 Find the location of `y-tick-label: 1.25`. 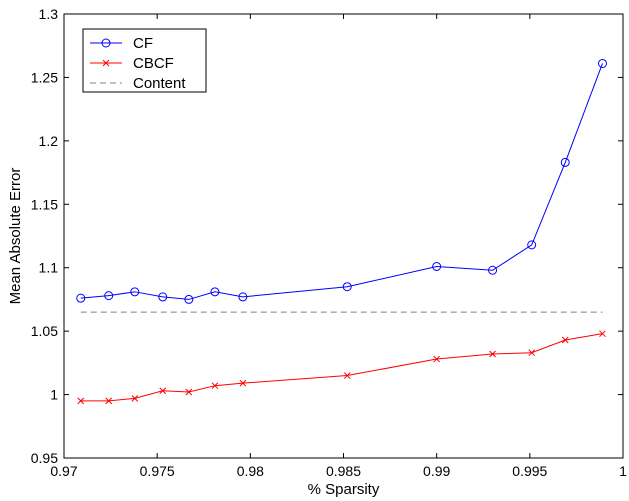

y-tick-label: 1.25 is located at coordinates (44, 77).